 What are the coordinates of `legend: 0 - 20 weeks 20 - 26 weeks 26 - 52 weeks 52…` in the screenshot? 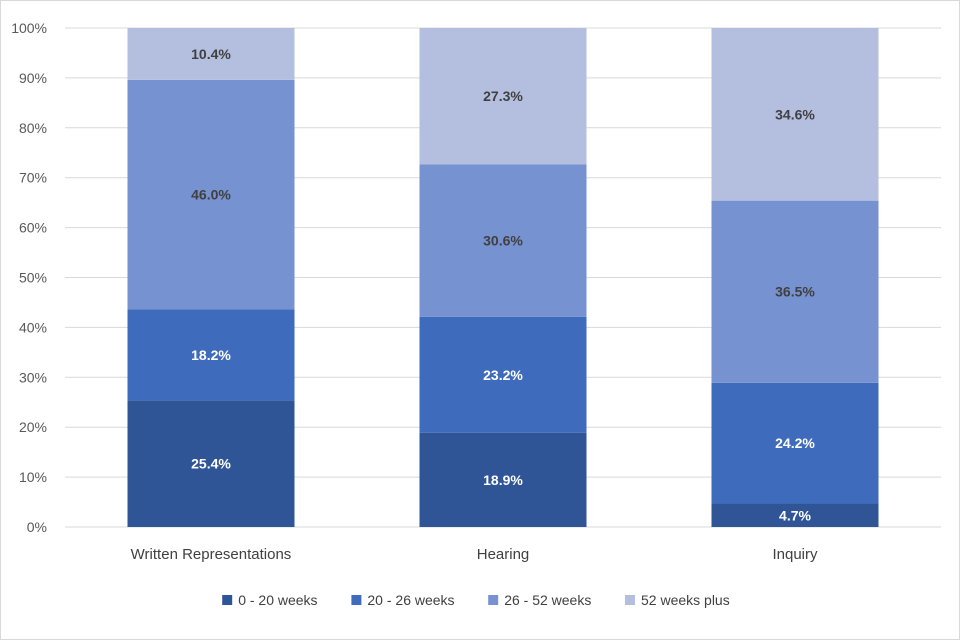 It's located at (476, 600).